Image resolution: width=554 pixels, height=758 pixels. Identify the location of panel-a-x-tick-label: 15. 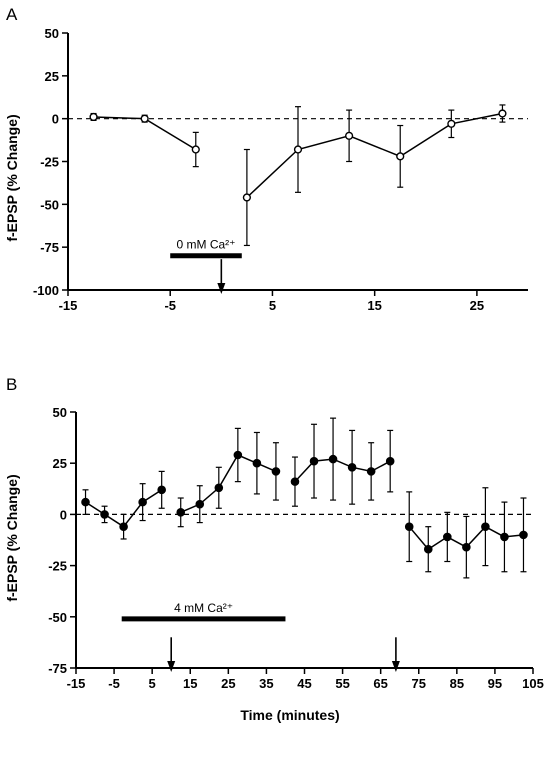
(374, 305).